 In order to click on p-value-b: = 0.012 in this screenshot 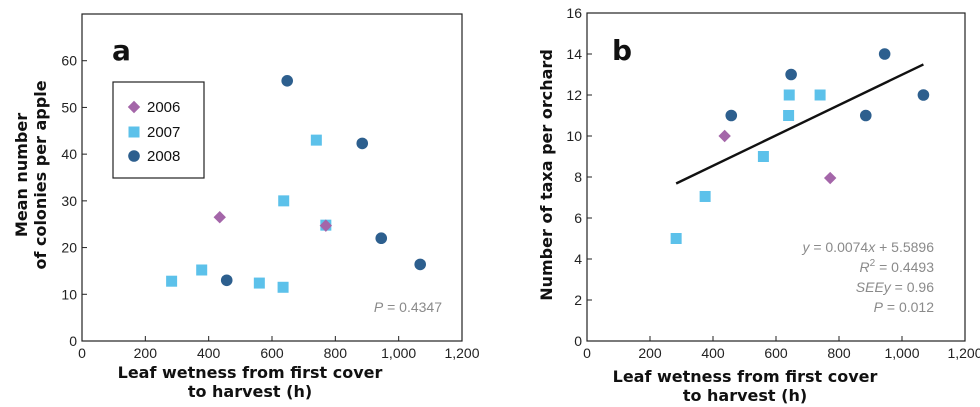, I will do `click(908, 307)`.